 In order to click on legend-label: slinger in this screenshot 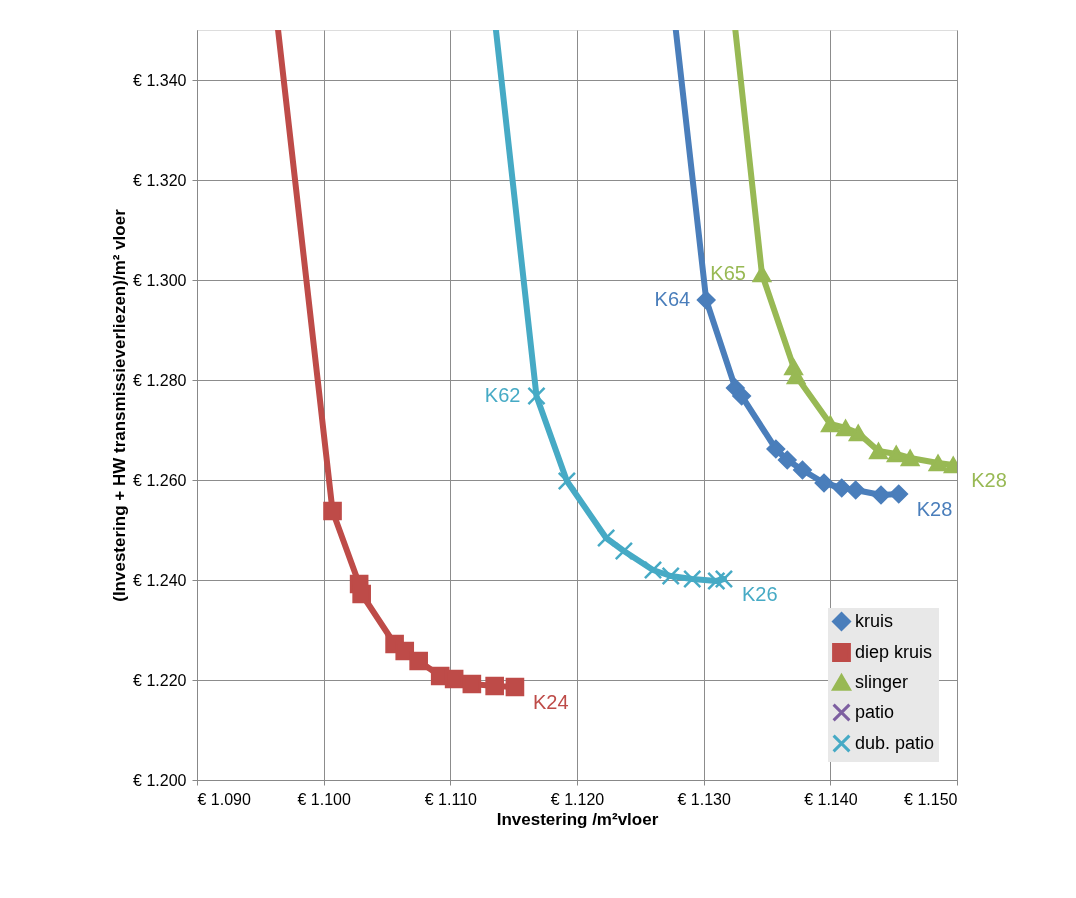, I will do `click(882, 681)`.